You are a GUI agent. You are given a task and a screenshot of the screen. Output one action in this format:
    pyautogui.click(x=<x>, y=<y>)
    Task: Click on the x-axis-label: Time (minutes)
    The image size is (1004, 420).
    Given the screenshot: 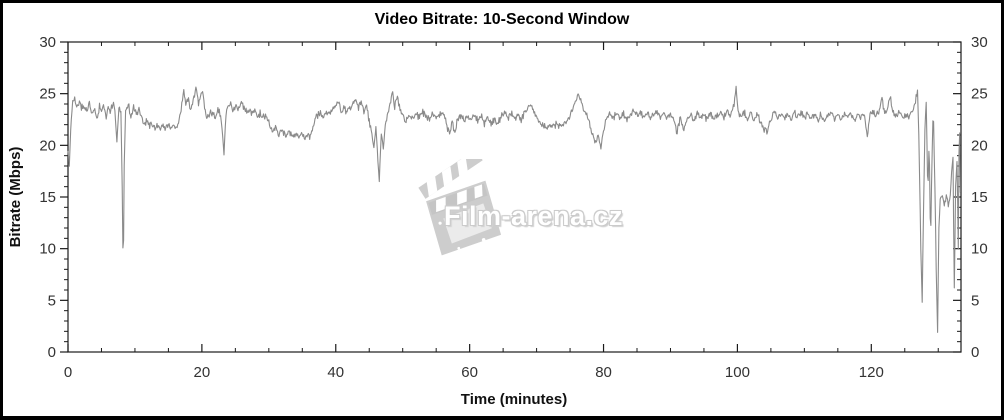 What is the action you would take?
    pyautogui.click(x=514, y=399)
    